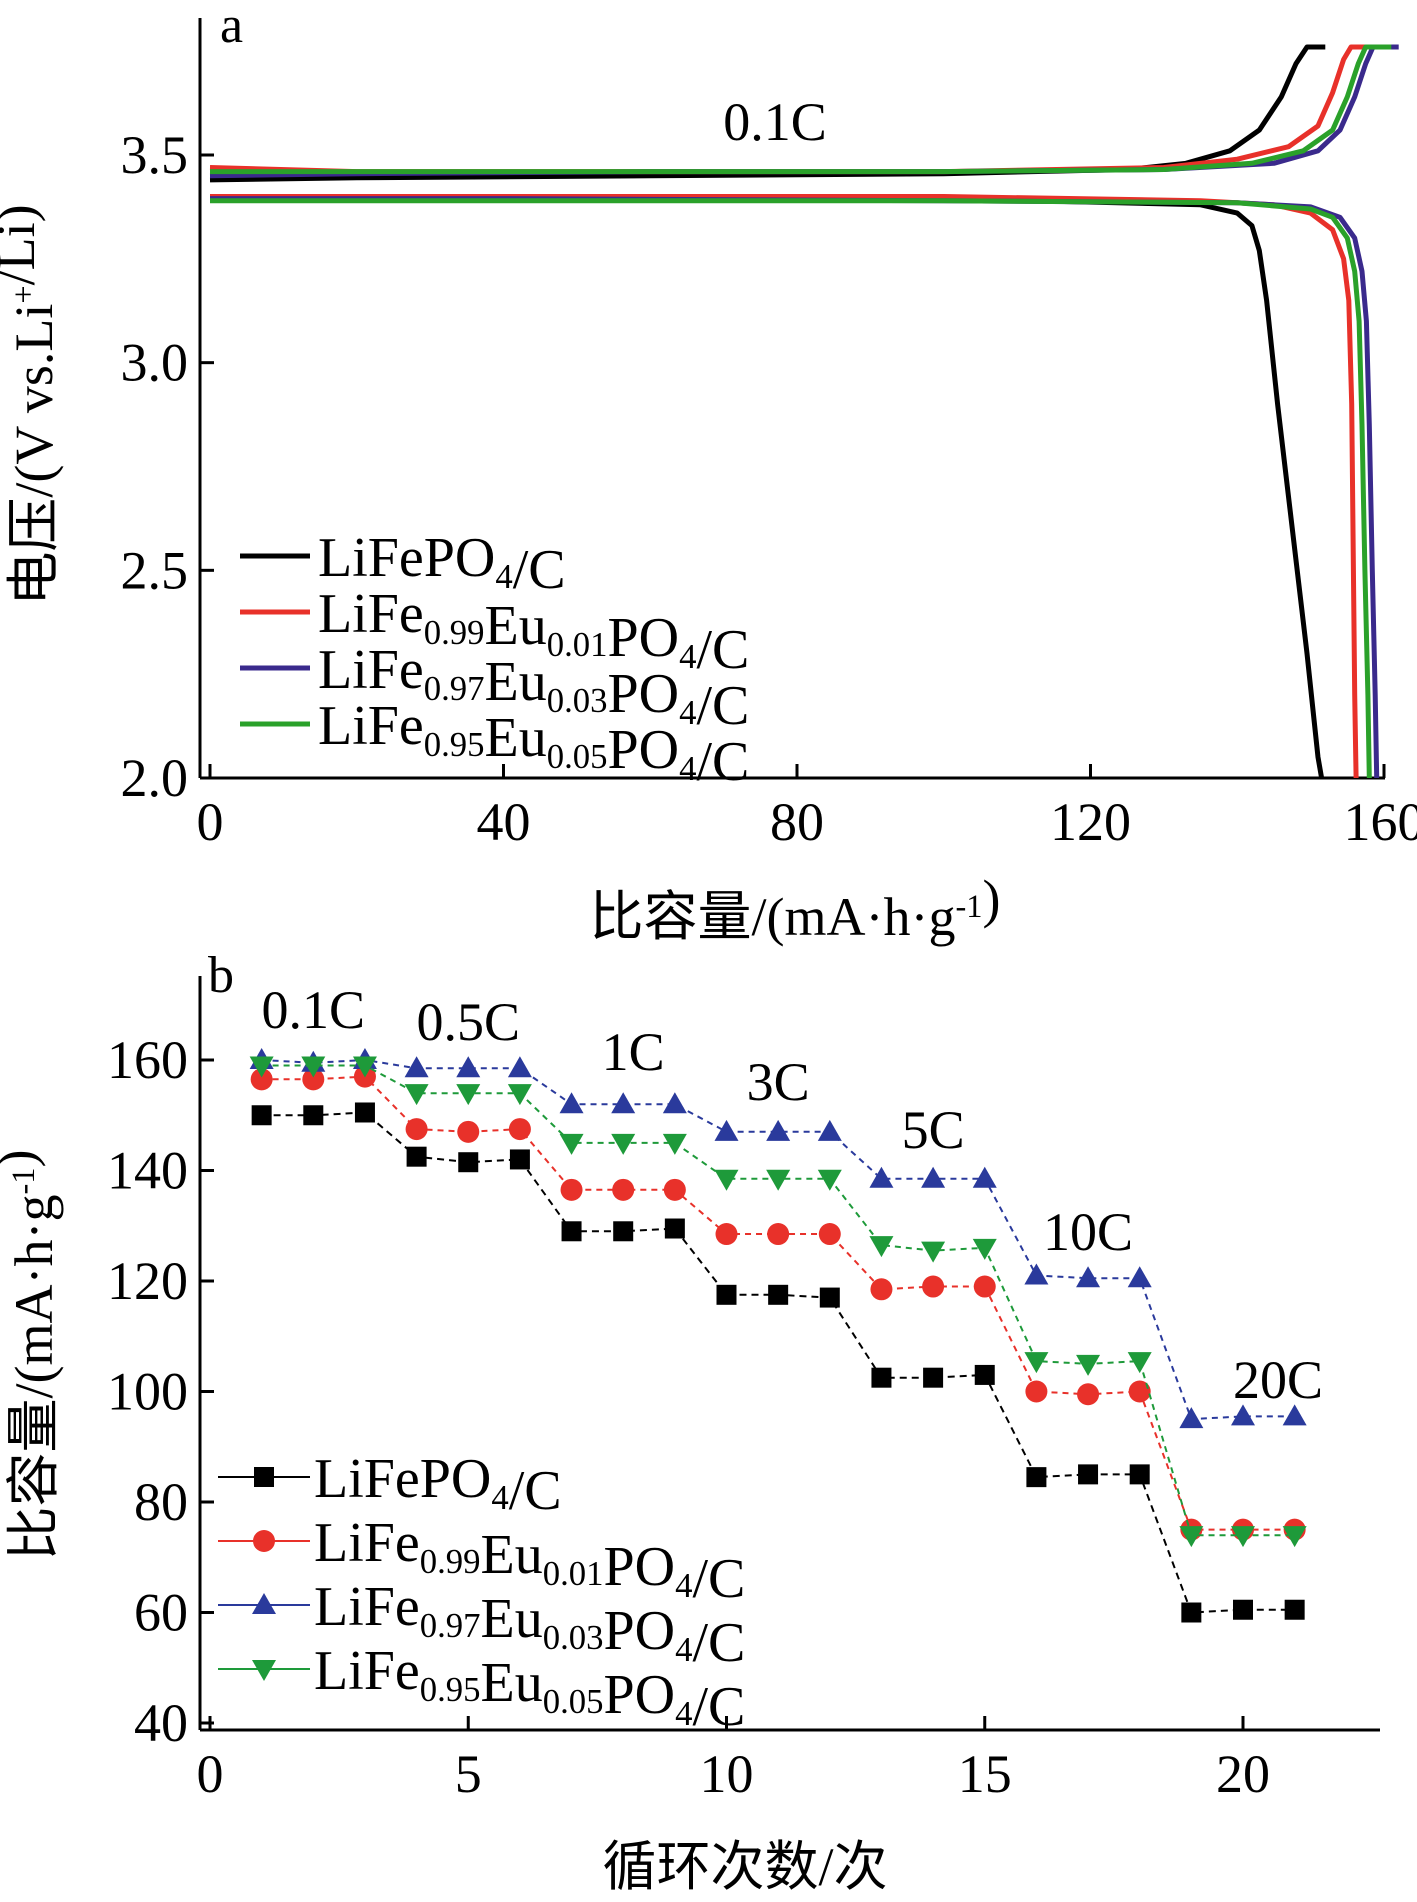  What do you see at coordinates (468, 1022) in the screenshot?
I see `rate-label-2: 0.5C` at bounding box center [468, 1022].